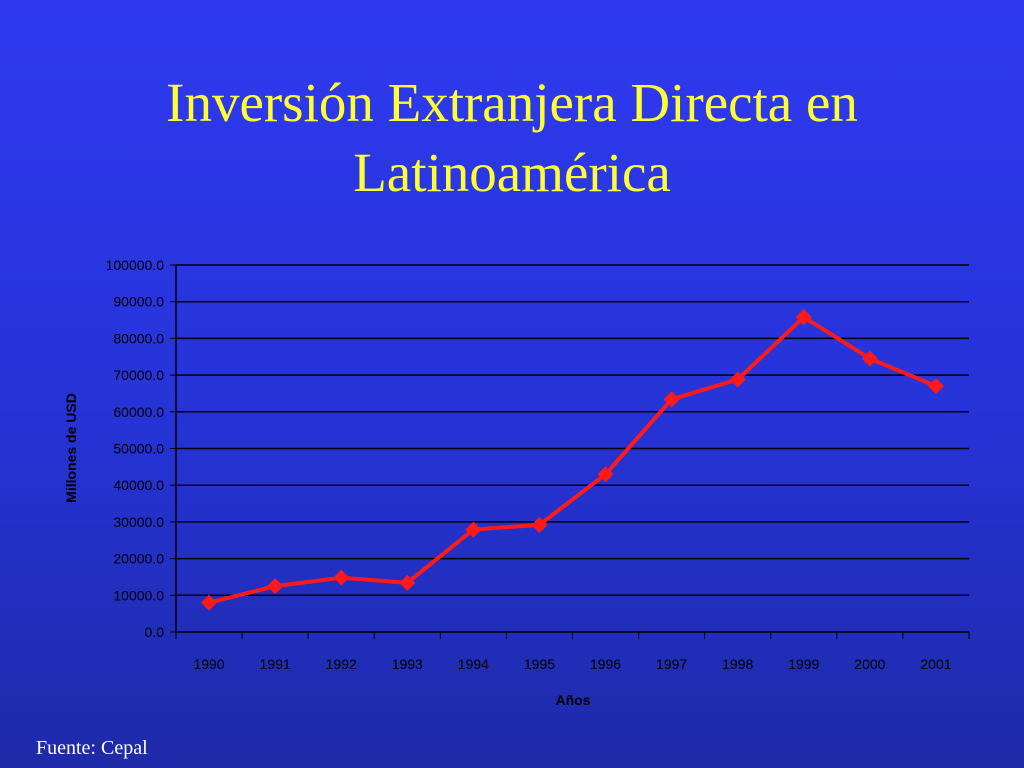  I want to click on y-tick-label: 70000.0, so click(138, 375).